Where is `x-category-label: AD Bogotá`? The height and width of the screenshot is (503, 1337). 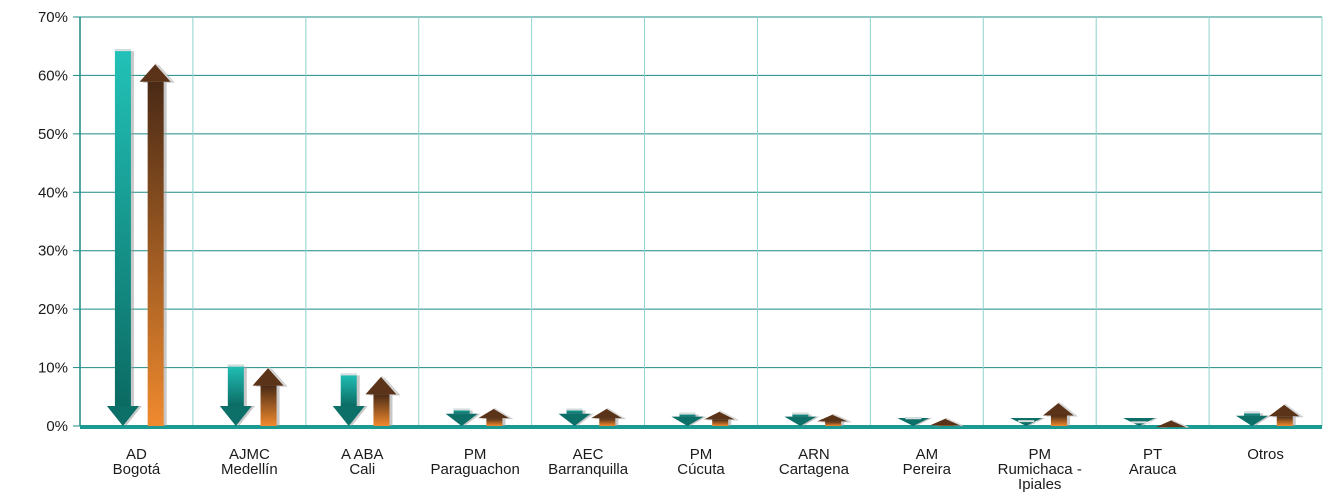
x-category-label: AD Bogotá is located at coordinates (137, 462).